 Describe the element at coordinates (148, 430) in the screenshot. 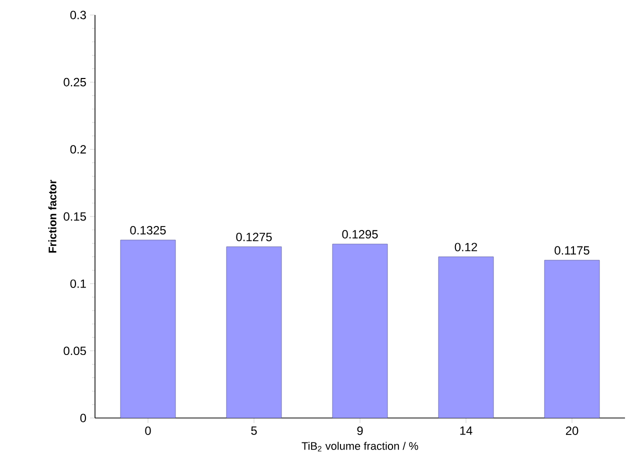

I see `x-tick-label: 0` at that location.